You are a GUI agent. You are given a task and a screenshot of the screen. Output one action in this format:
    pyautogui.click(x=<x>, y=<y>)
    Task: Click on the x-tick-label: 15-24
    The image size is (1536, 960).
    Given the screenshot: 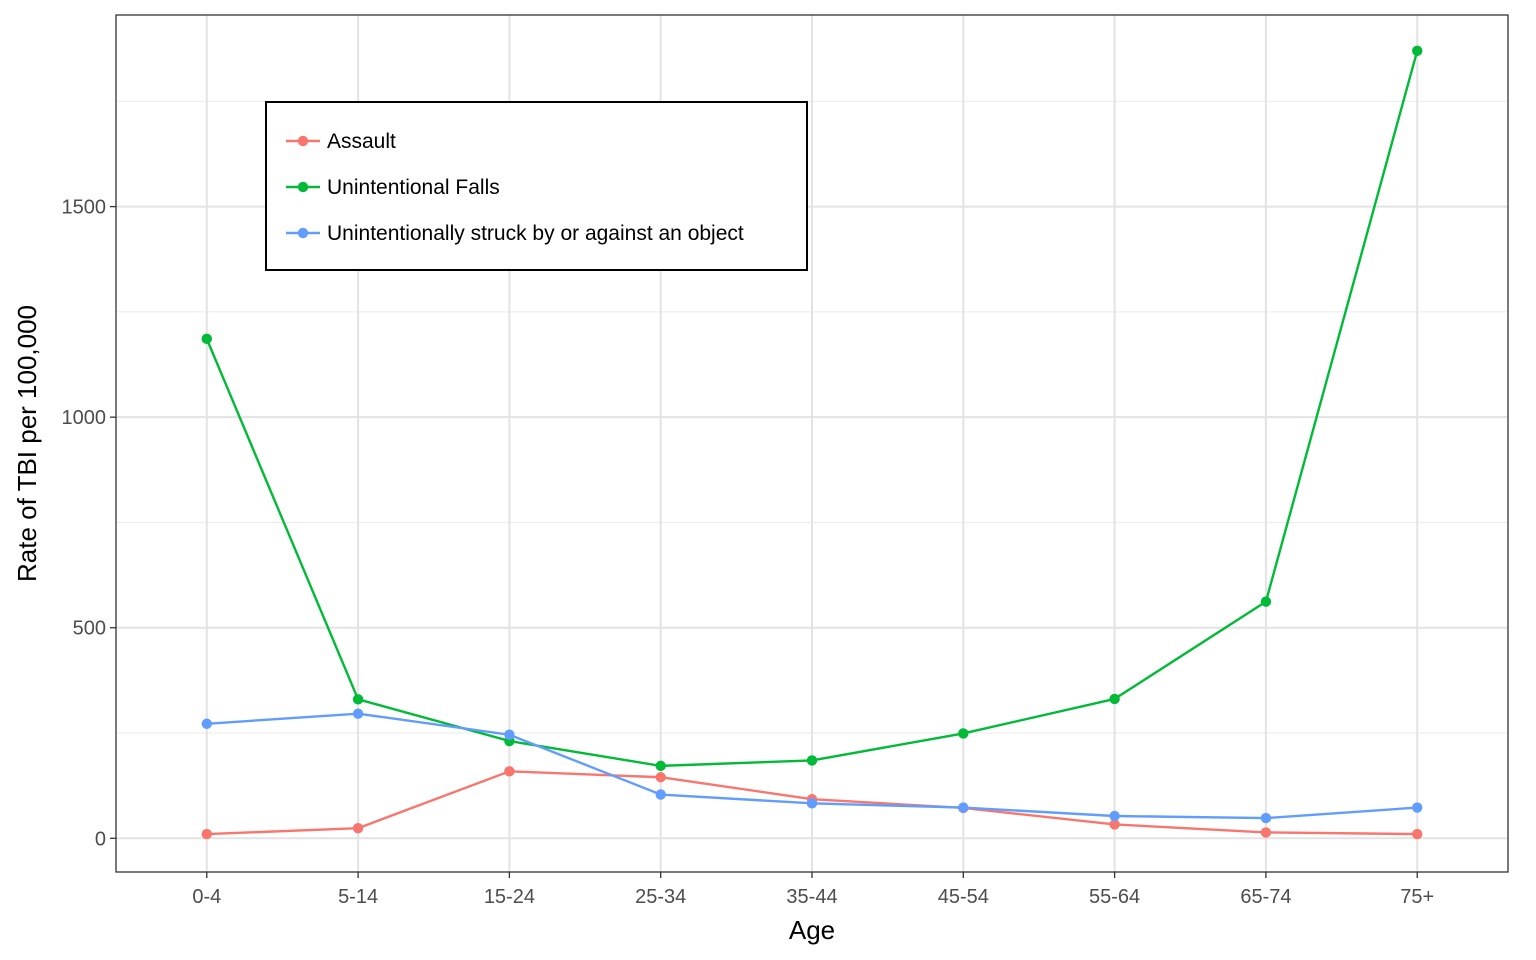 What is the action you would take?
    pyautogui.click(x=509, y=897)
    